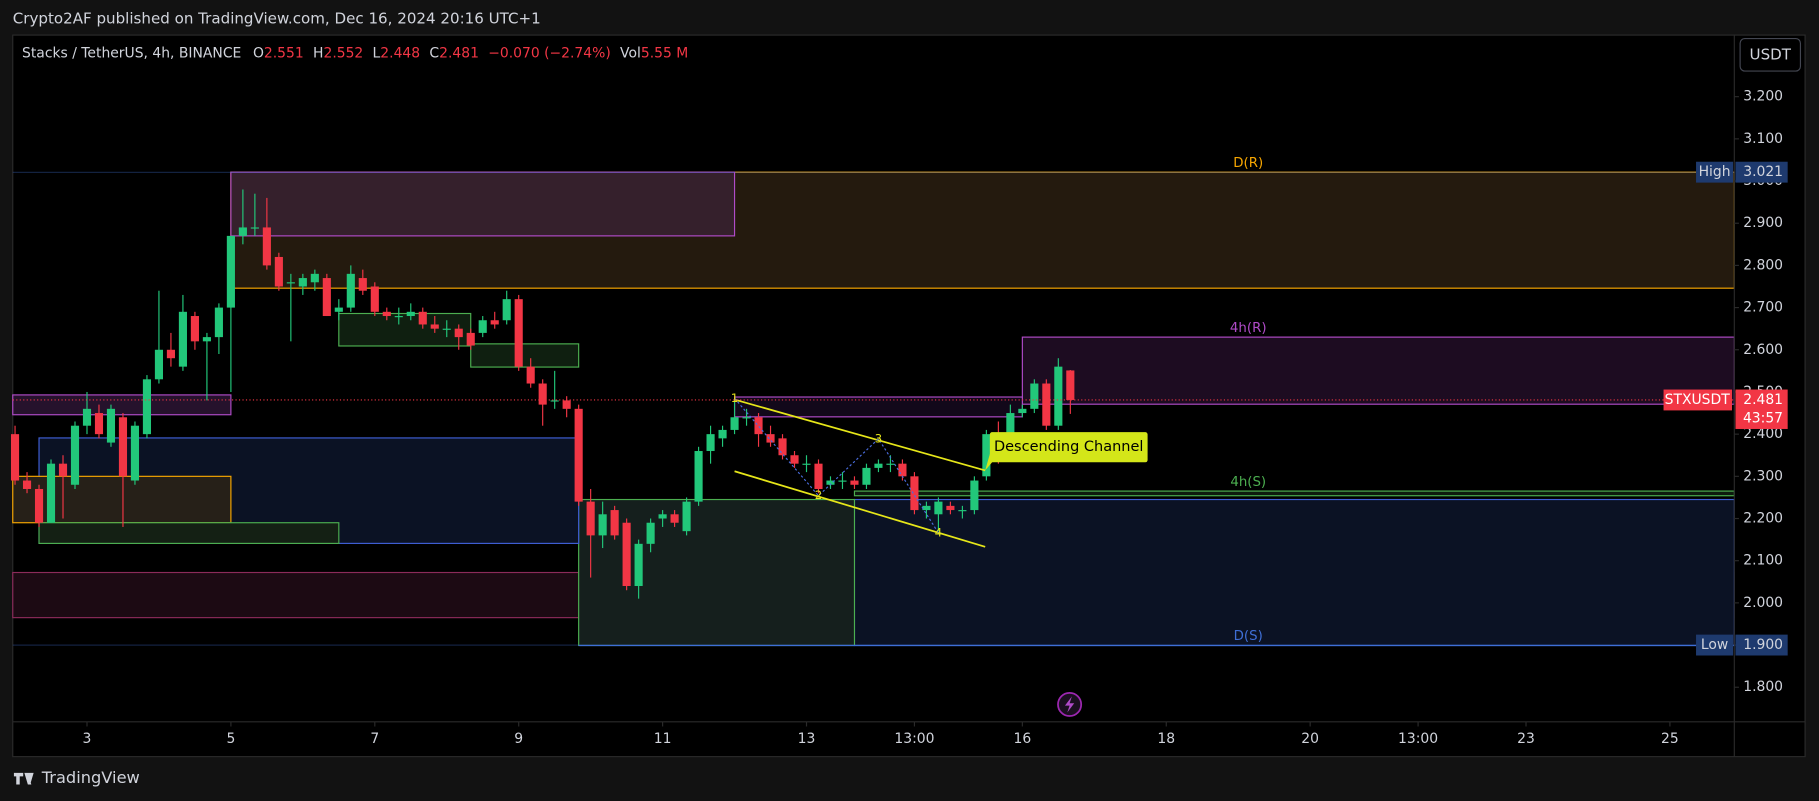 The image size is (1819, 801). Describe the element at coordinates (1526, 739) in the screenshot. I see `x-tick-label: 23` at that location.